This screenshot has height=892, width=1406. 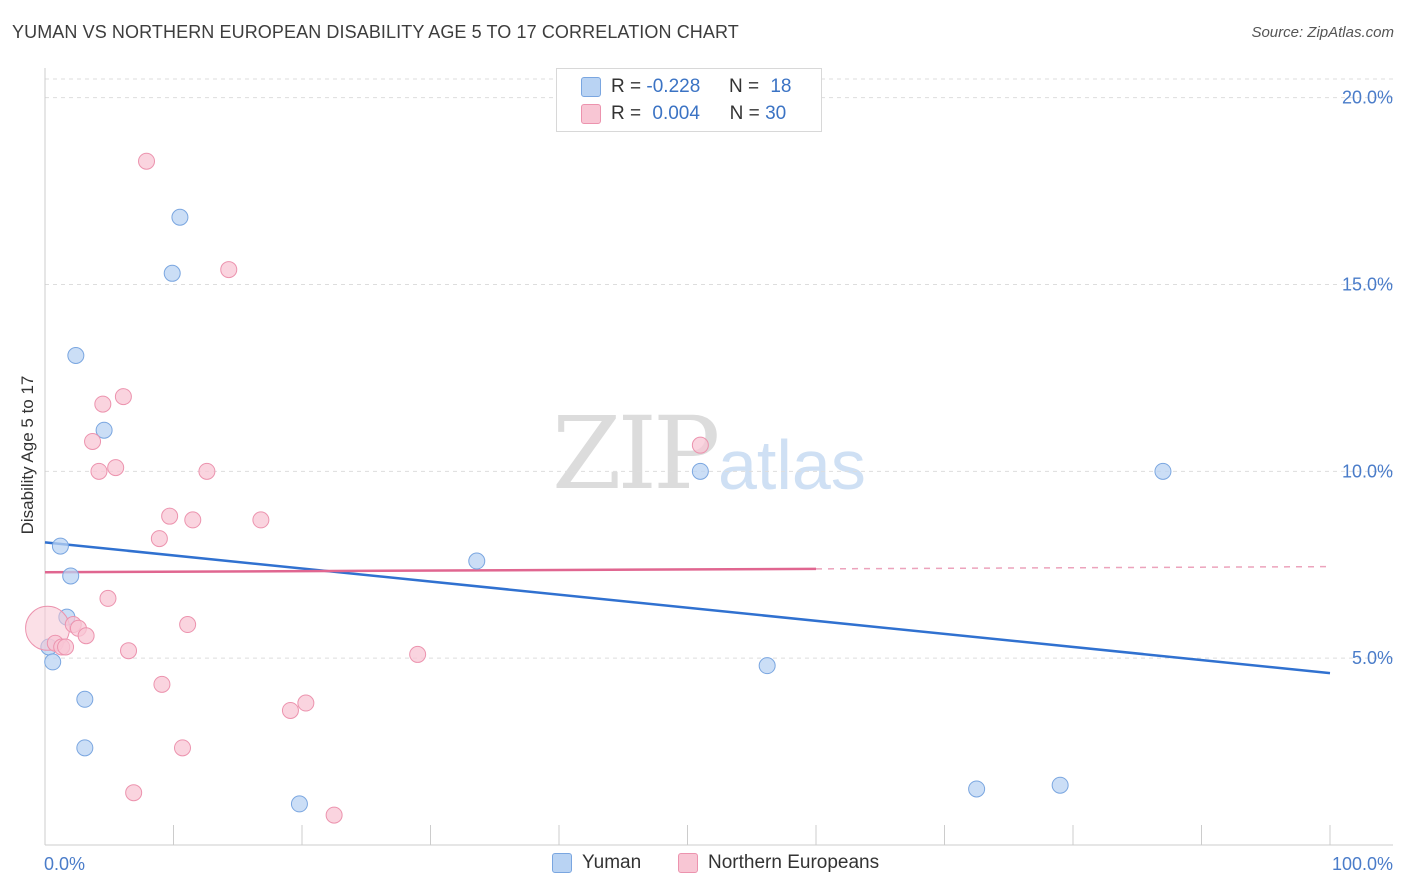 I want to click on legend-label-yuman: Yuman, so click(x=612, y=862).